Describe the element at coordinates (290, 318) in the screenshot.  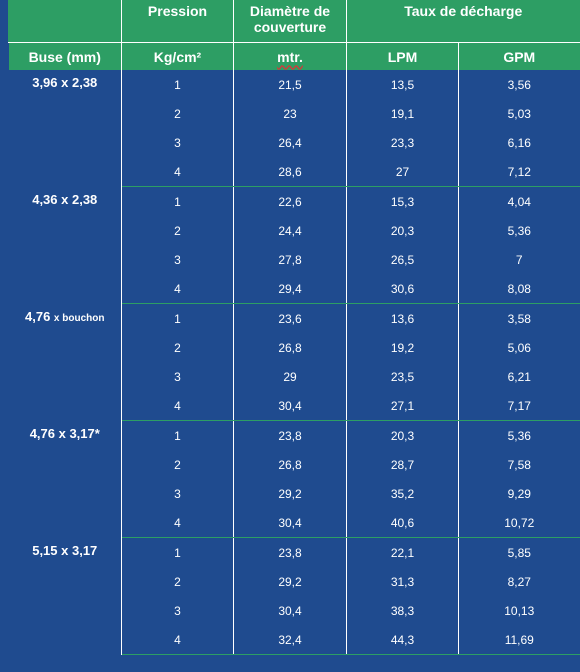
I see `diametre-cell: 23,6` at that location.